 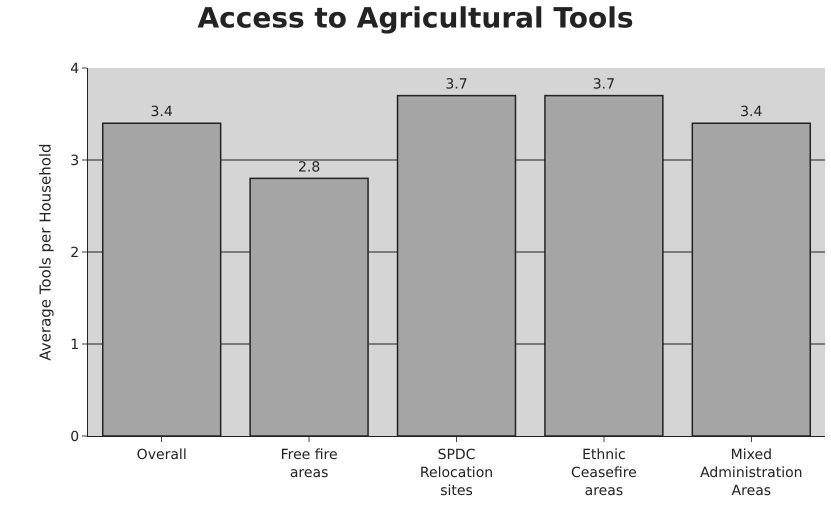 I want to click on y-axis-title: Average Tools per Household, so click(x=45, y=252).